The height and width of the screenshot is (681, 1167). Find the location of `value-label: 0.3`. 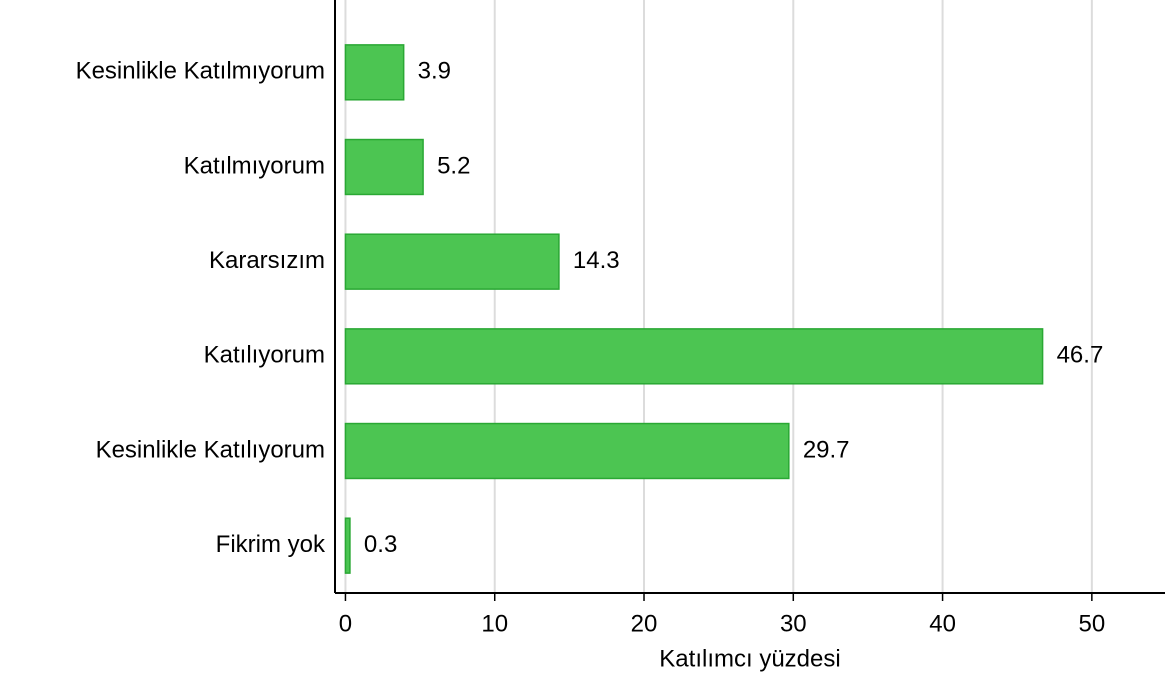

value-label: 0.3 is located at coordinates (380, 544).